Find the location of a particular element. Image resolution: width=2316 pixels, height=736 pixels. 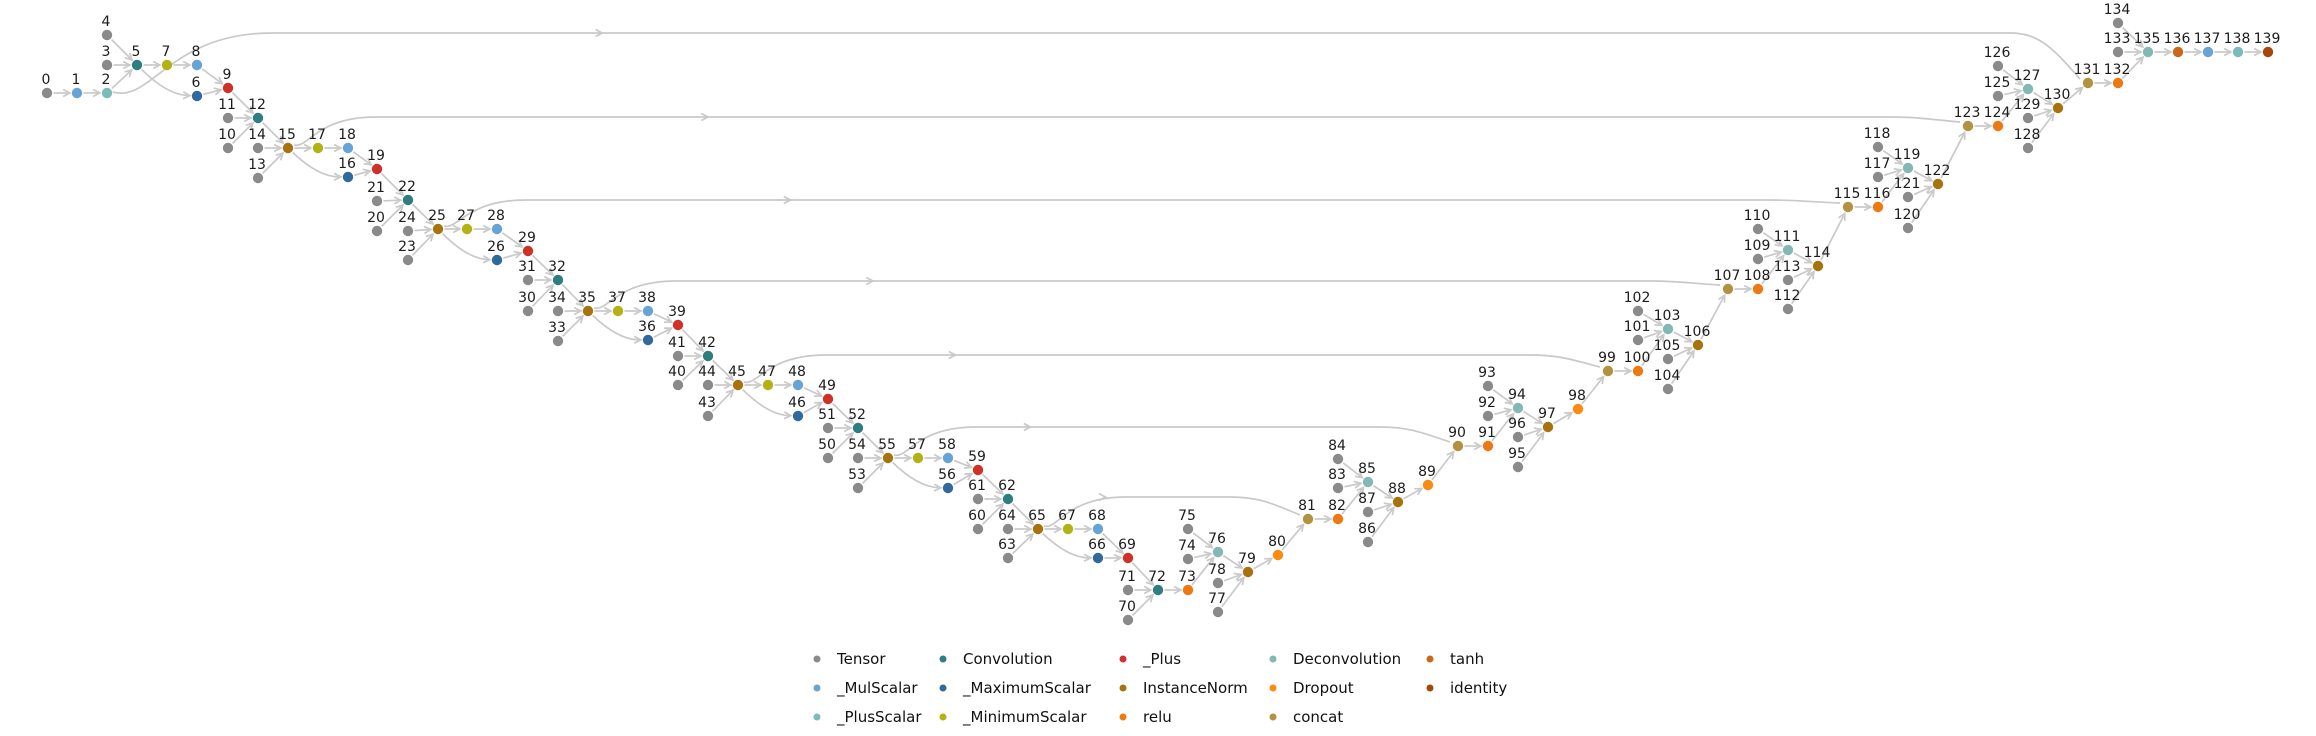

node-label-122: 122 is located at coordinates (1937, 171).